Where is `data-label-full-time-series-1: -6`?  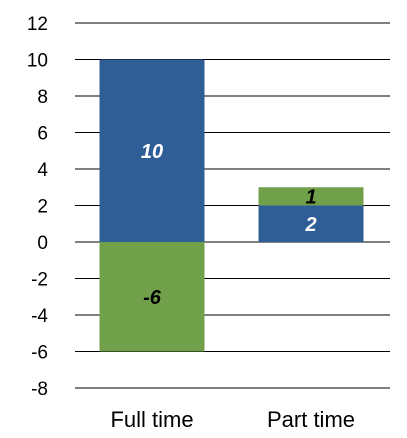 data-label-full-time-series-1: -6 is located at coordinates (152, 298).